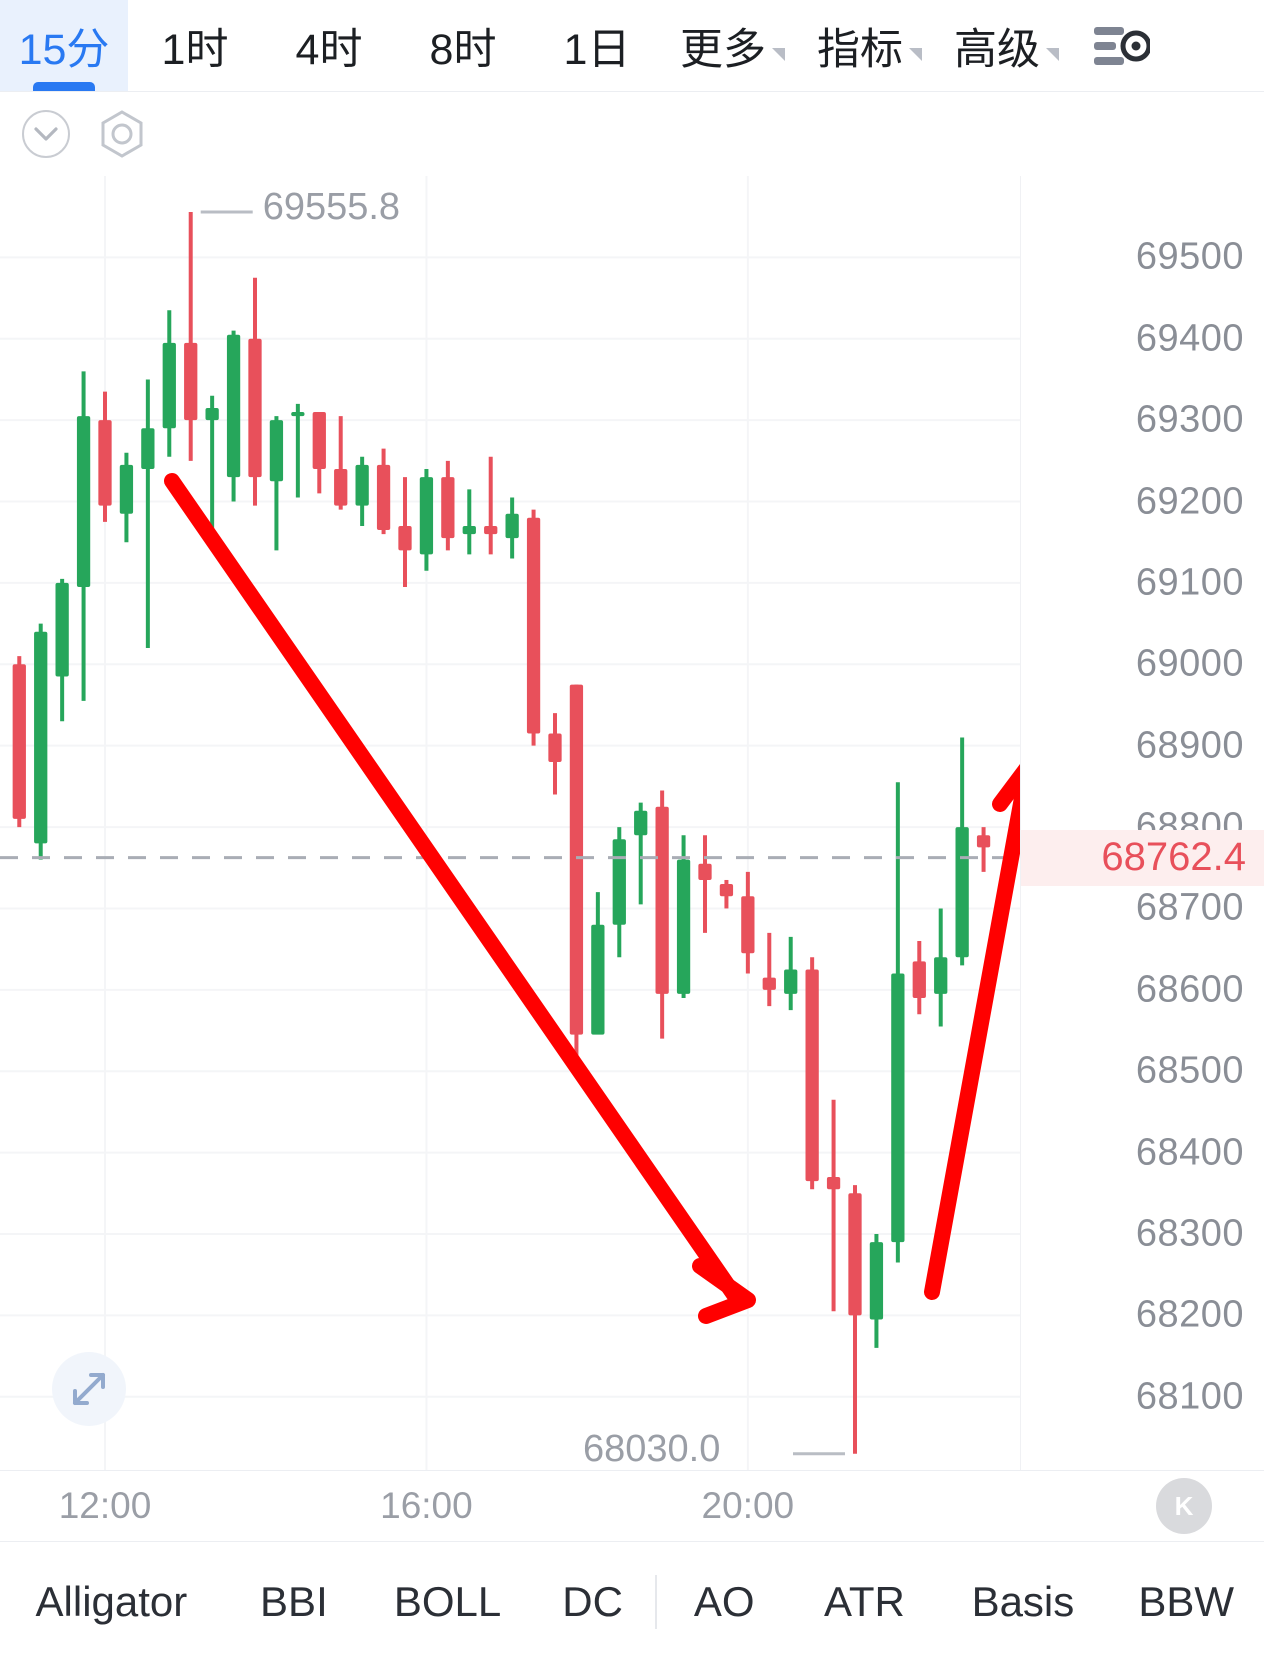 Image resolution: width=1264 pixels, height=1660 pixels. I want to click on timeframe-tab-label: 4时, so click(329, 49).